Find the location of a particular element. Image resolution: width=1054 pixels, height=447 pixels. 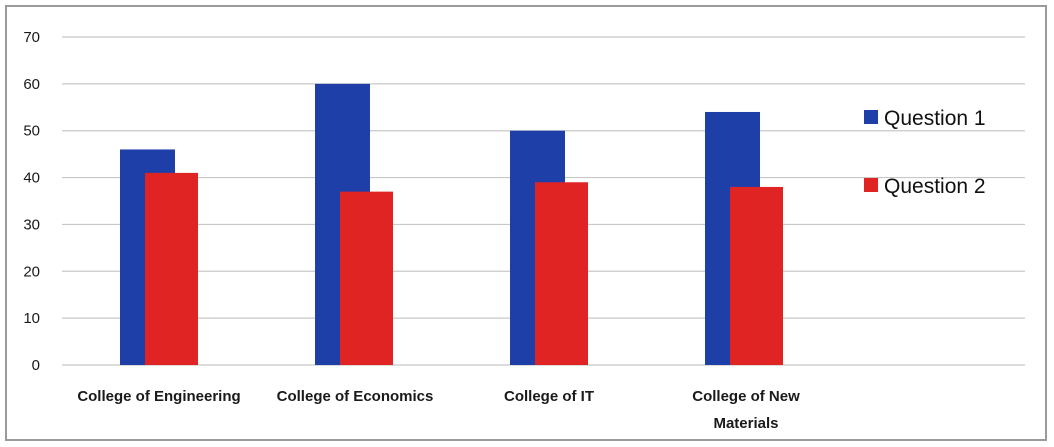

x-category-label: College of IT is located at coordinates (549, 396).